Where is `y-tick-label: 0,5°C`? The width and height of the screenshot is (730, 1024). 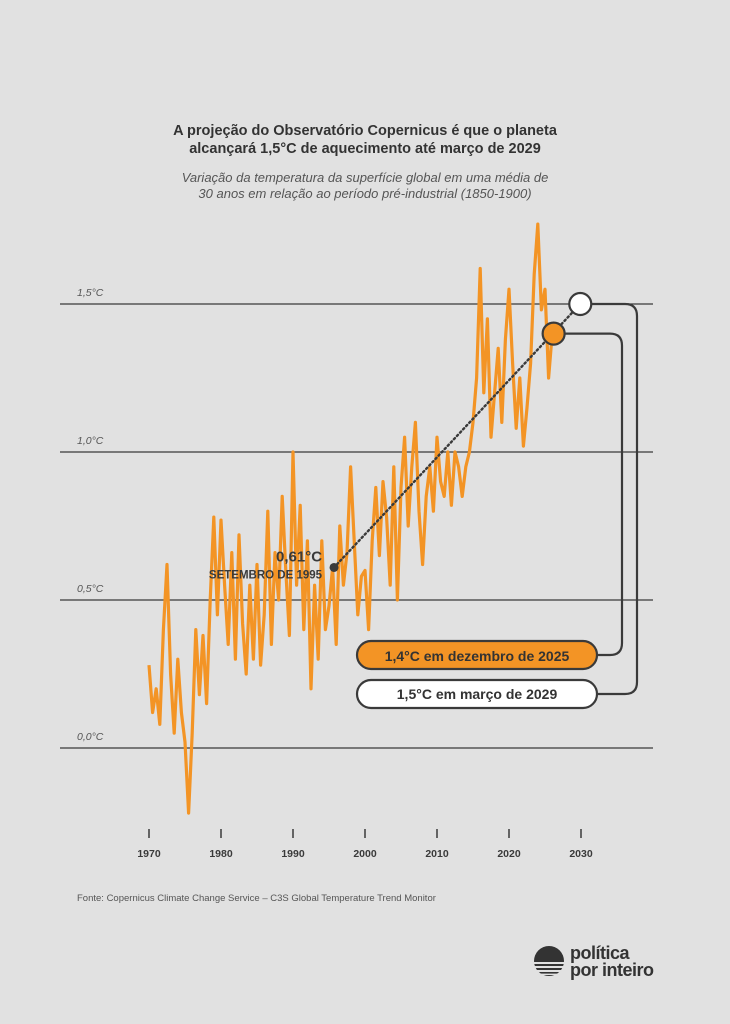
y-tick-label: 0,5°C is located at coordinates (90, 589).